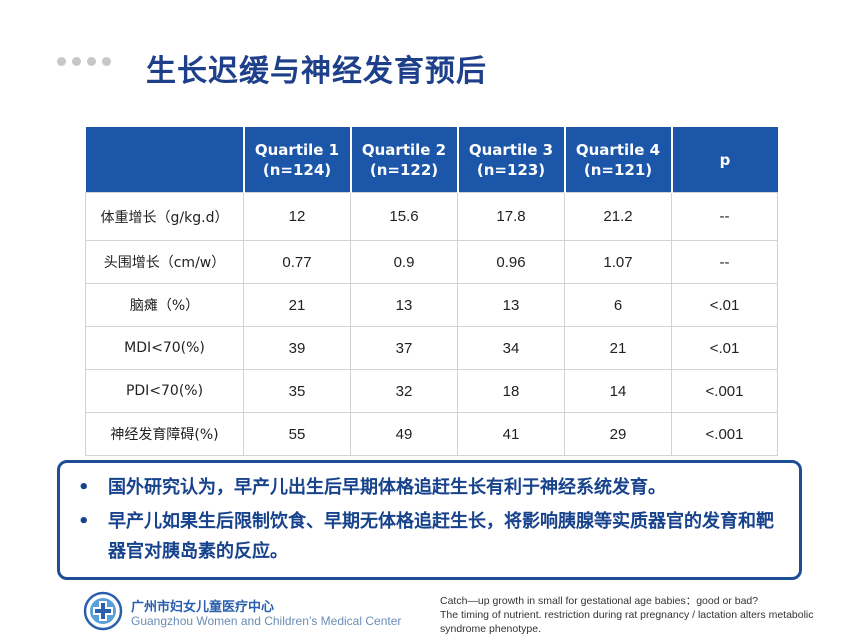 The image size is (863, 640). Describe the element at coordinates (297, 160) in the screenshot. I see `header-cell: Quartile 1 (n=124)` at that location.